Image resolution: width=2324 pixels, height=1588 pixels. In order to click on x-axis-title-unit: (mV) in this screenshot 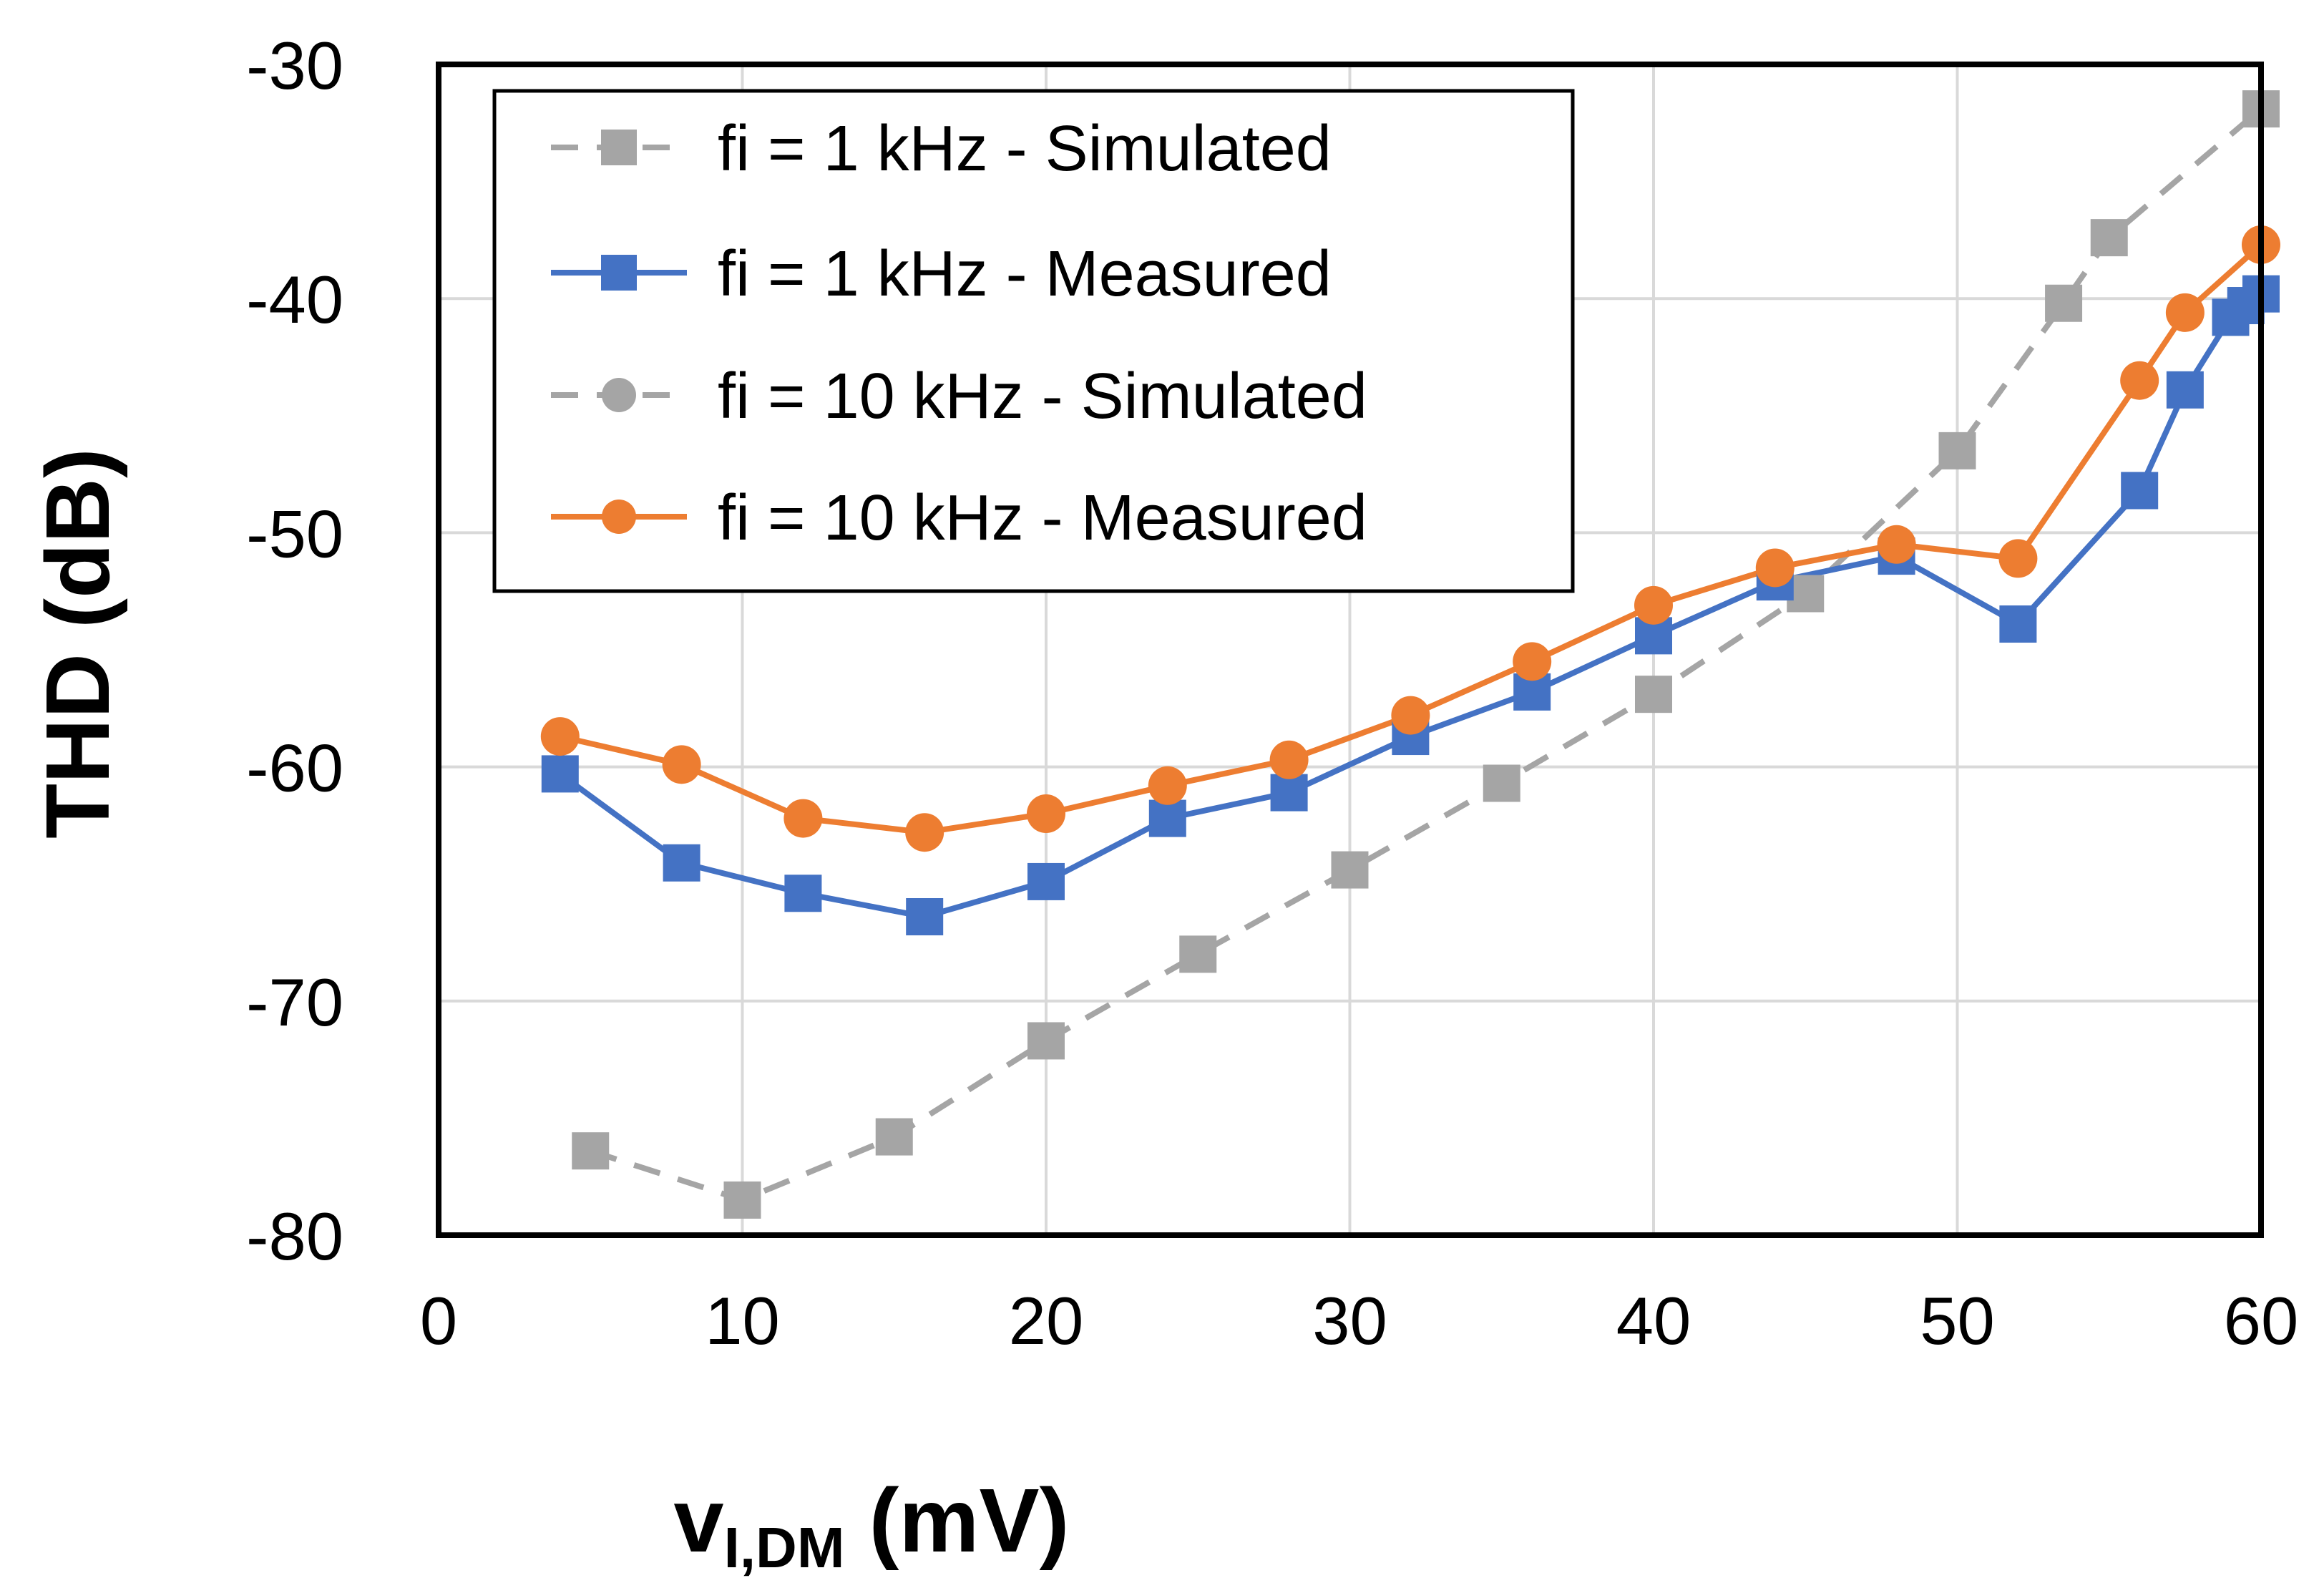, I will do `click(969, 1521)`.